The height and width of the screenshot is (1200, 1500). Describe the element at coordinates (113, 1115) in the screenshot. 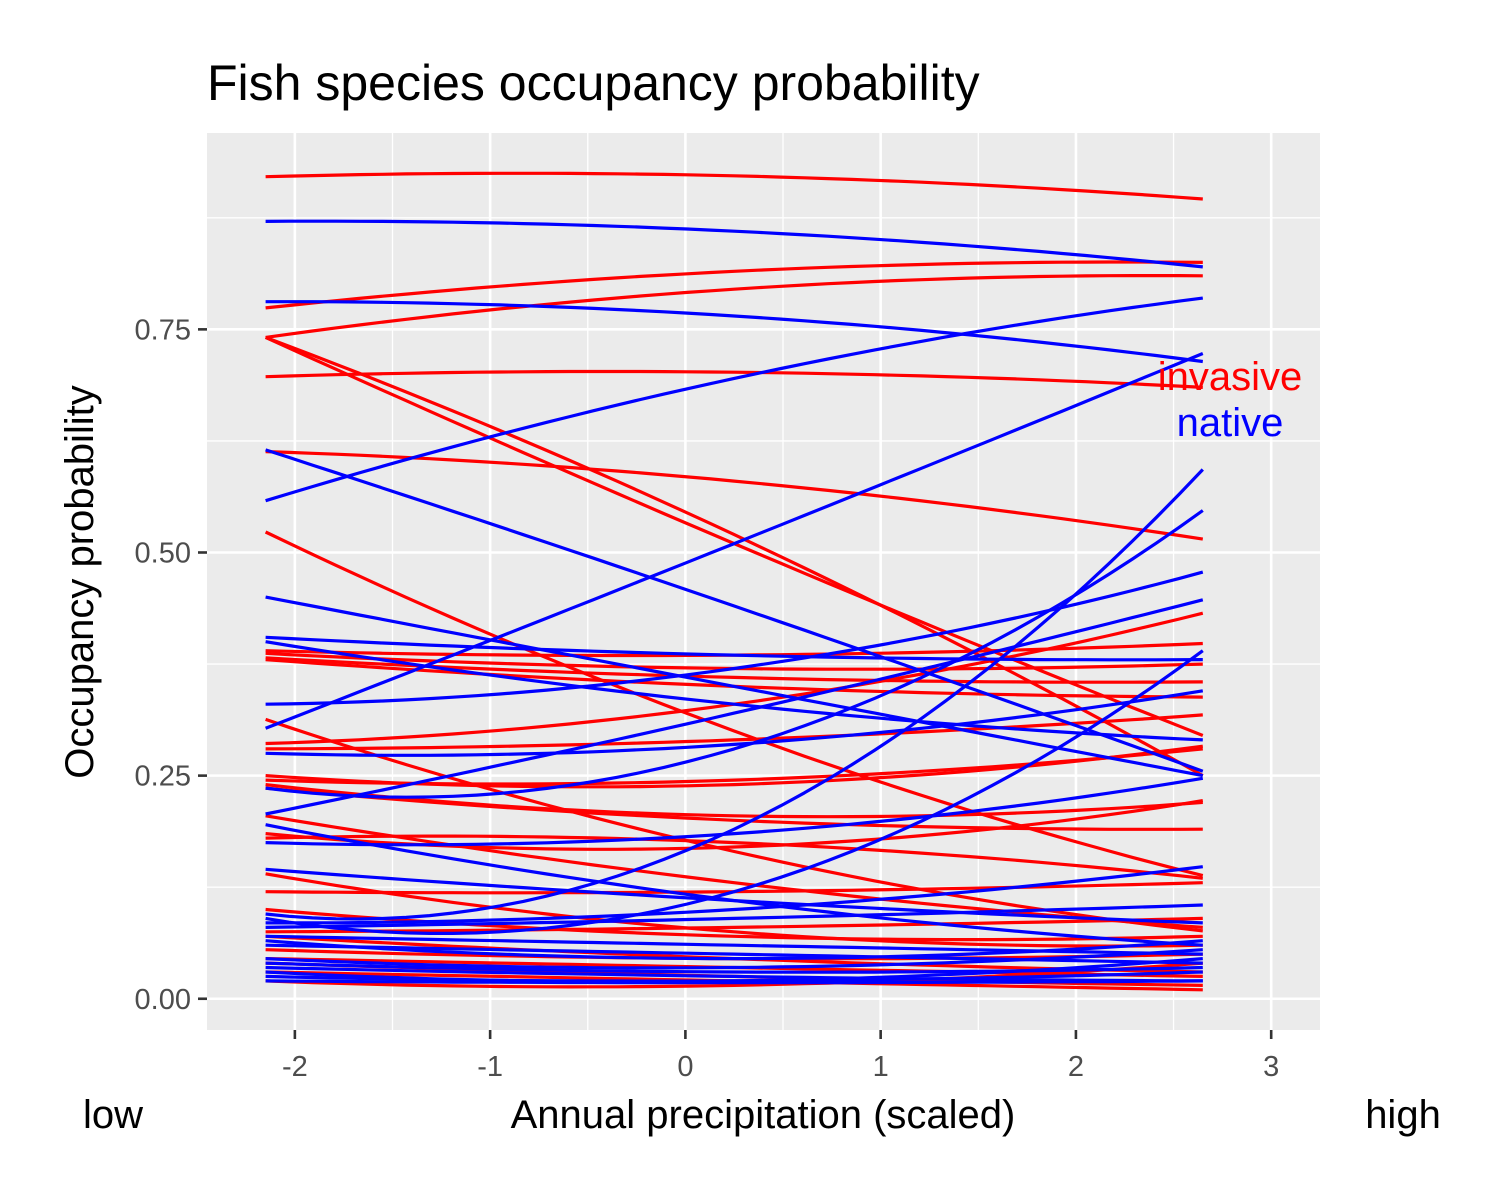

I see `low-label: low` at that location.